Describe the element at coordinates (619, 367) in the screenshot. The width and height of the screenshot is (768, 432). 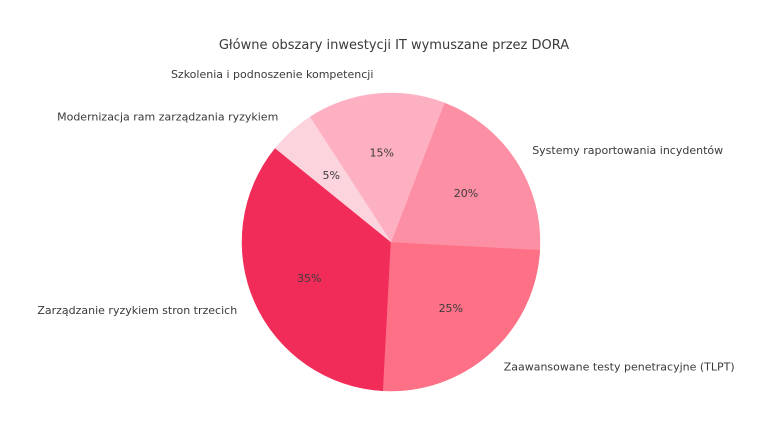
I see `pie-slice-label-1: Zaawansowane testy penetracyjne (TLPT)` at that location.